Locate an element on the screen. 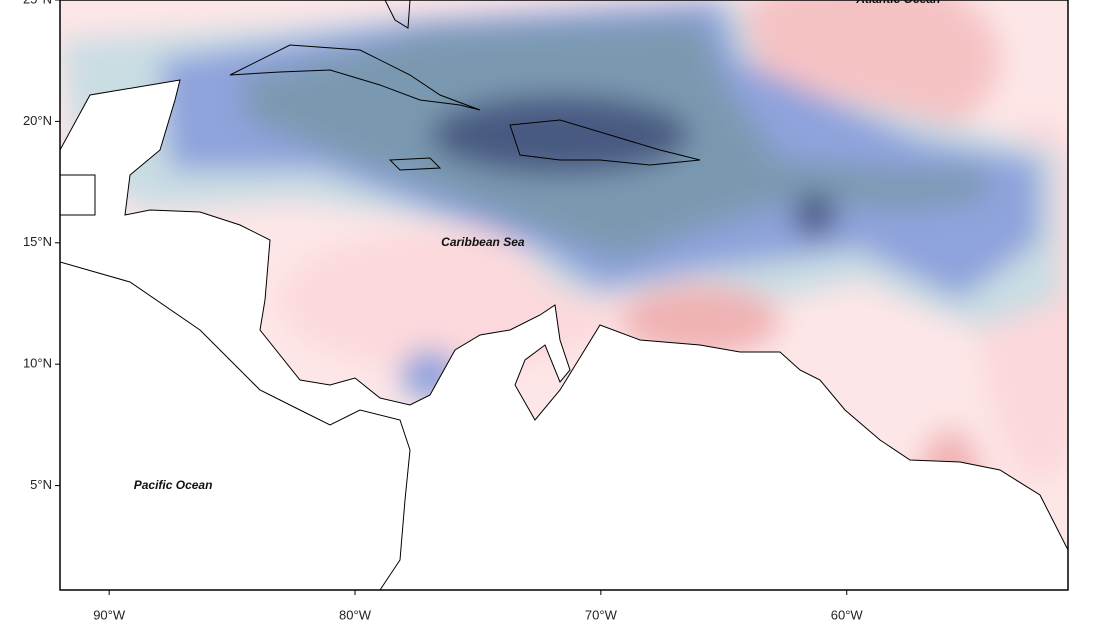 This screenshot has height=630, width=1100. y-tick-label: 20°N is located at coordinates (37, 120).